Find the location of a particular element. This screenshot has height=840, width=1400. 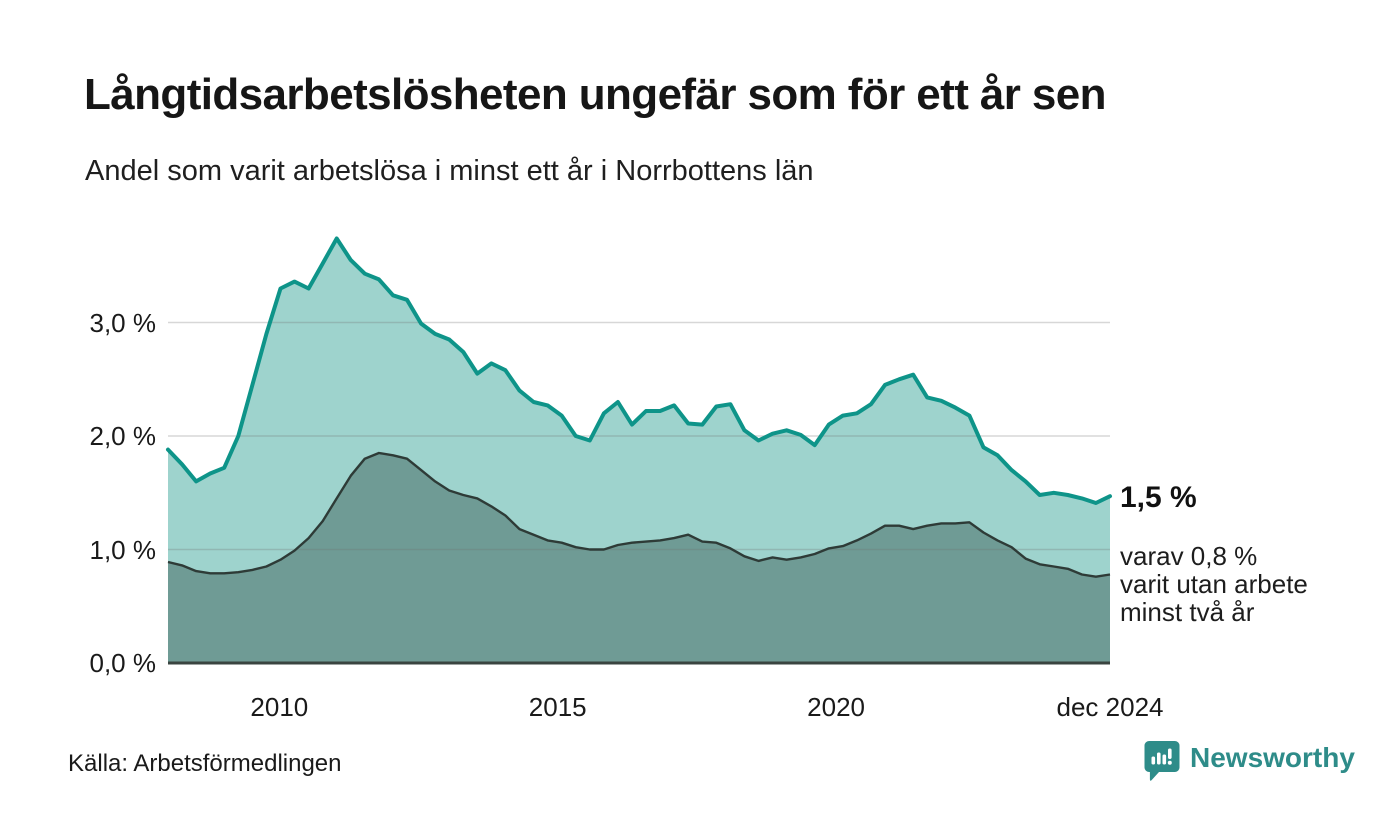

brand-name: Newsworthy is located at coordinates (1272, 757).